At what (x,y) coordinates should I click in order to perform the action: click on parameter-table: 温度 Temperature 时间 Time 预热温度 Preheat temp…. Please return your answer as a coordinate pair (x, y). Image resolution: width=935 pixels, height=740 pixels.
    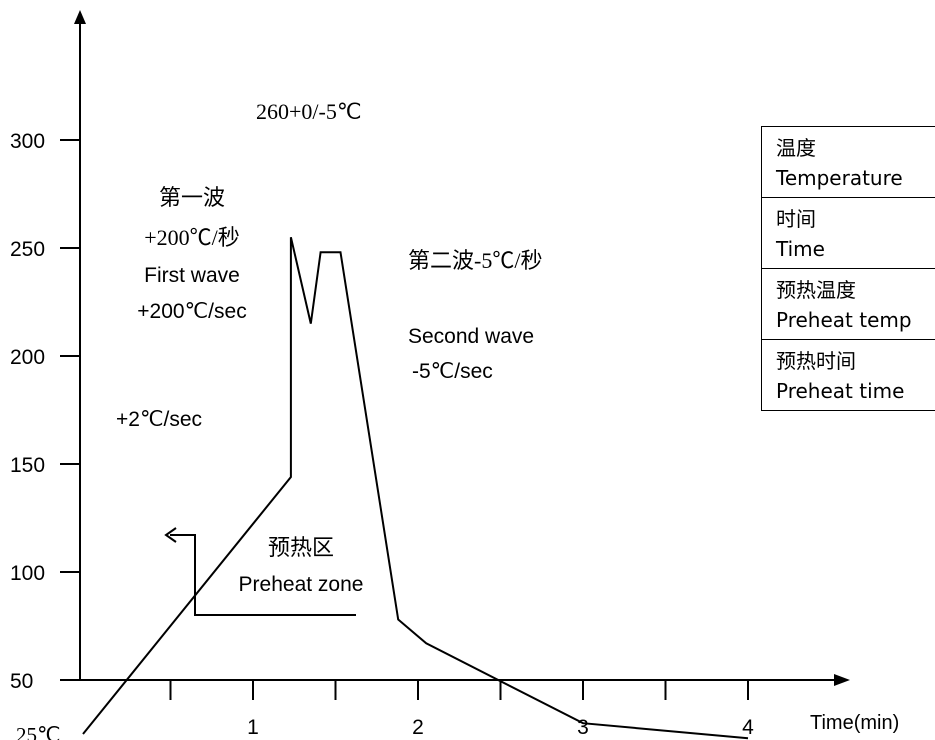
    Looking at the image, I should click on (848, 268).